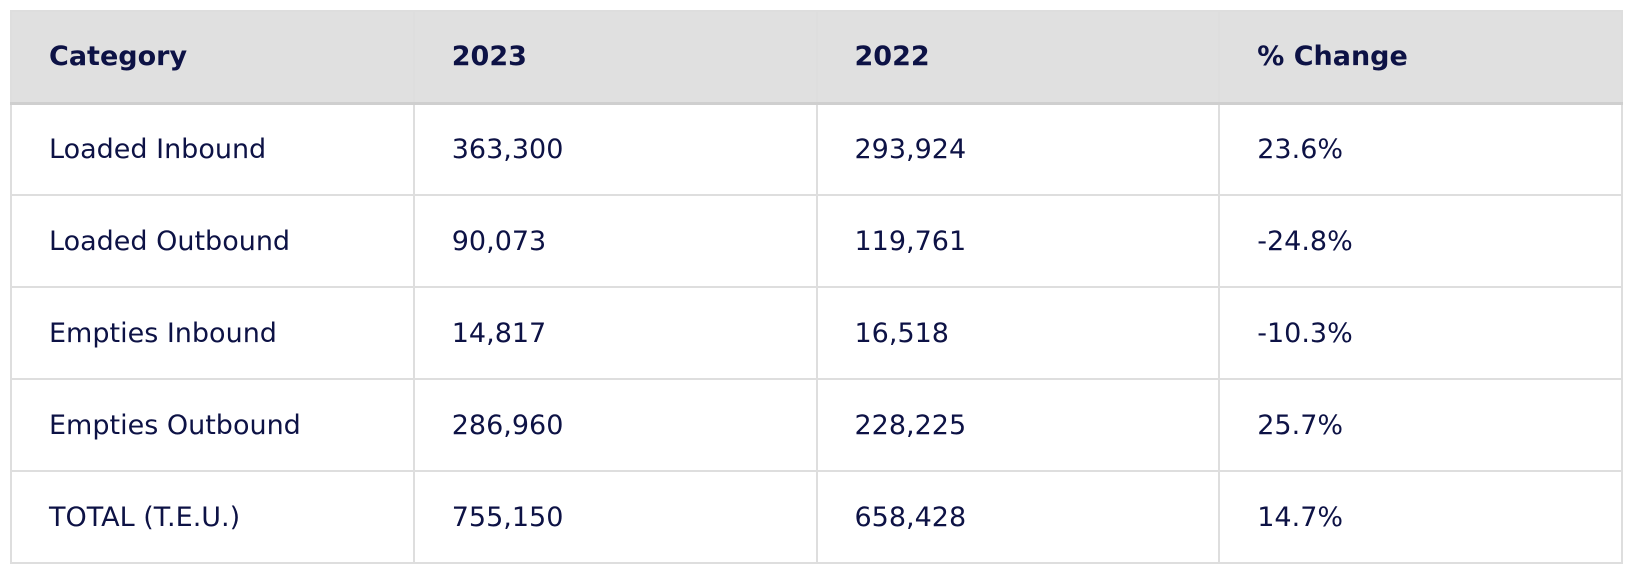  Describe the element at coordinates (212, 57) in the screenshot. I see `header-cell: Category` at that location.